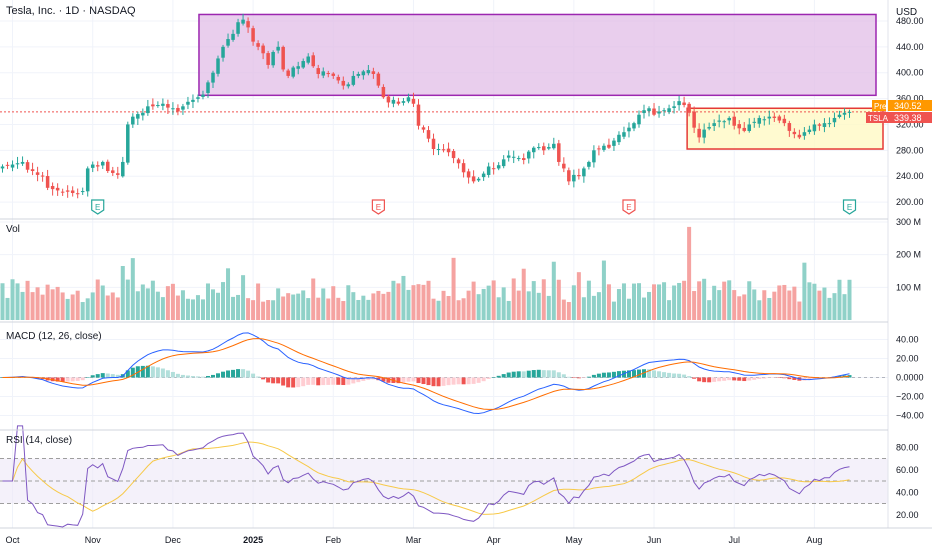 The height and width of the screenshot is (550, 932). I want to click on symbol-title: Tesla, Inc. · 1D · NASDAQ, so click(71, 11).